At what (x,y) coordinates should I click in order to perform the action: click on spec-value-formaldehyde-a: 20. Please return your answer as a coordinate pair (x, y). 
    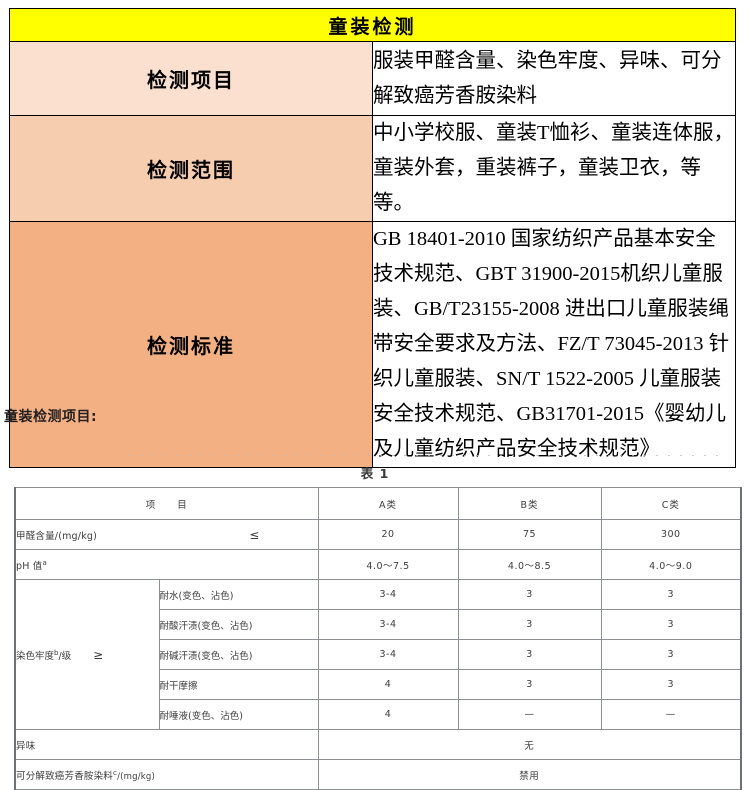
    Looking at the image, I should click on (388, 534).